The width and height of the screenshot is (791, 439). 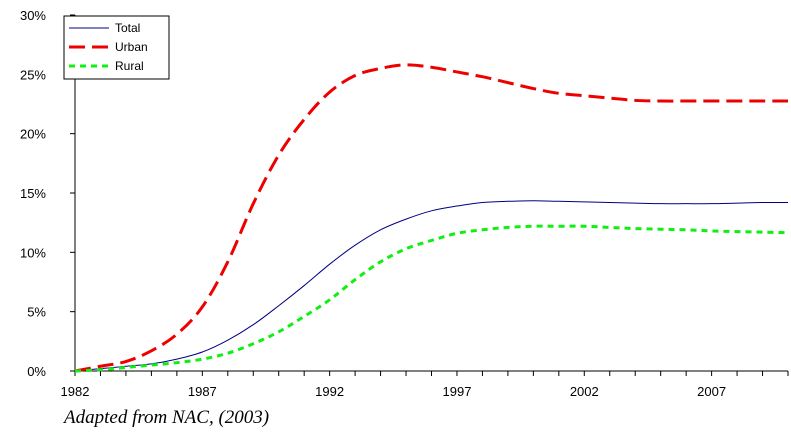 What do you see at coordinates (167, 417) in the screenshot?
I see `source-caption: Adapted from NAC, (2003)` at bounding box center [167, 417].